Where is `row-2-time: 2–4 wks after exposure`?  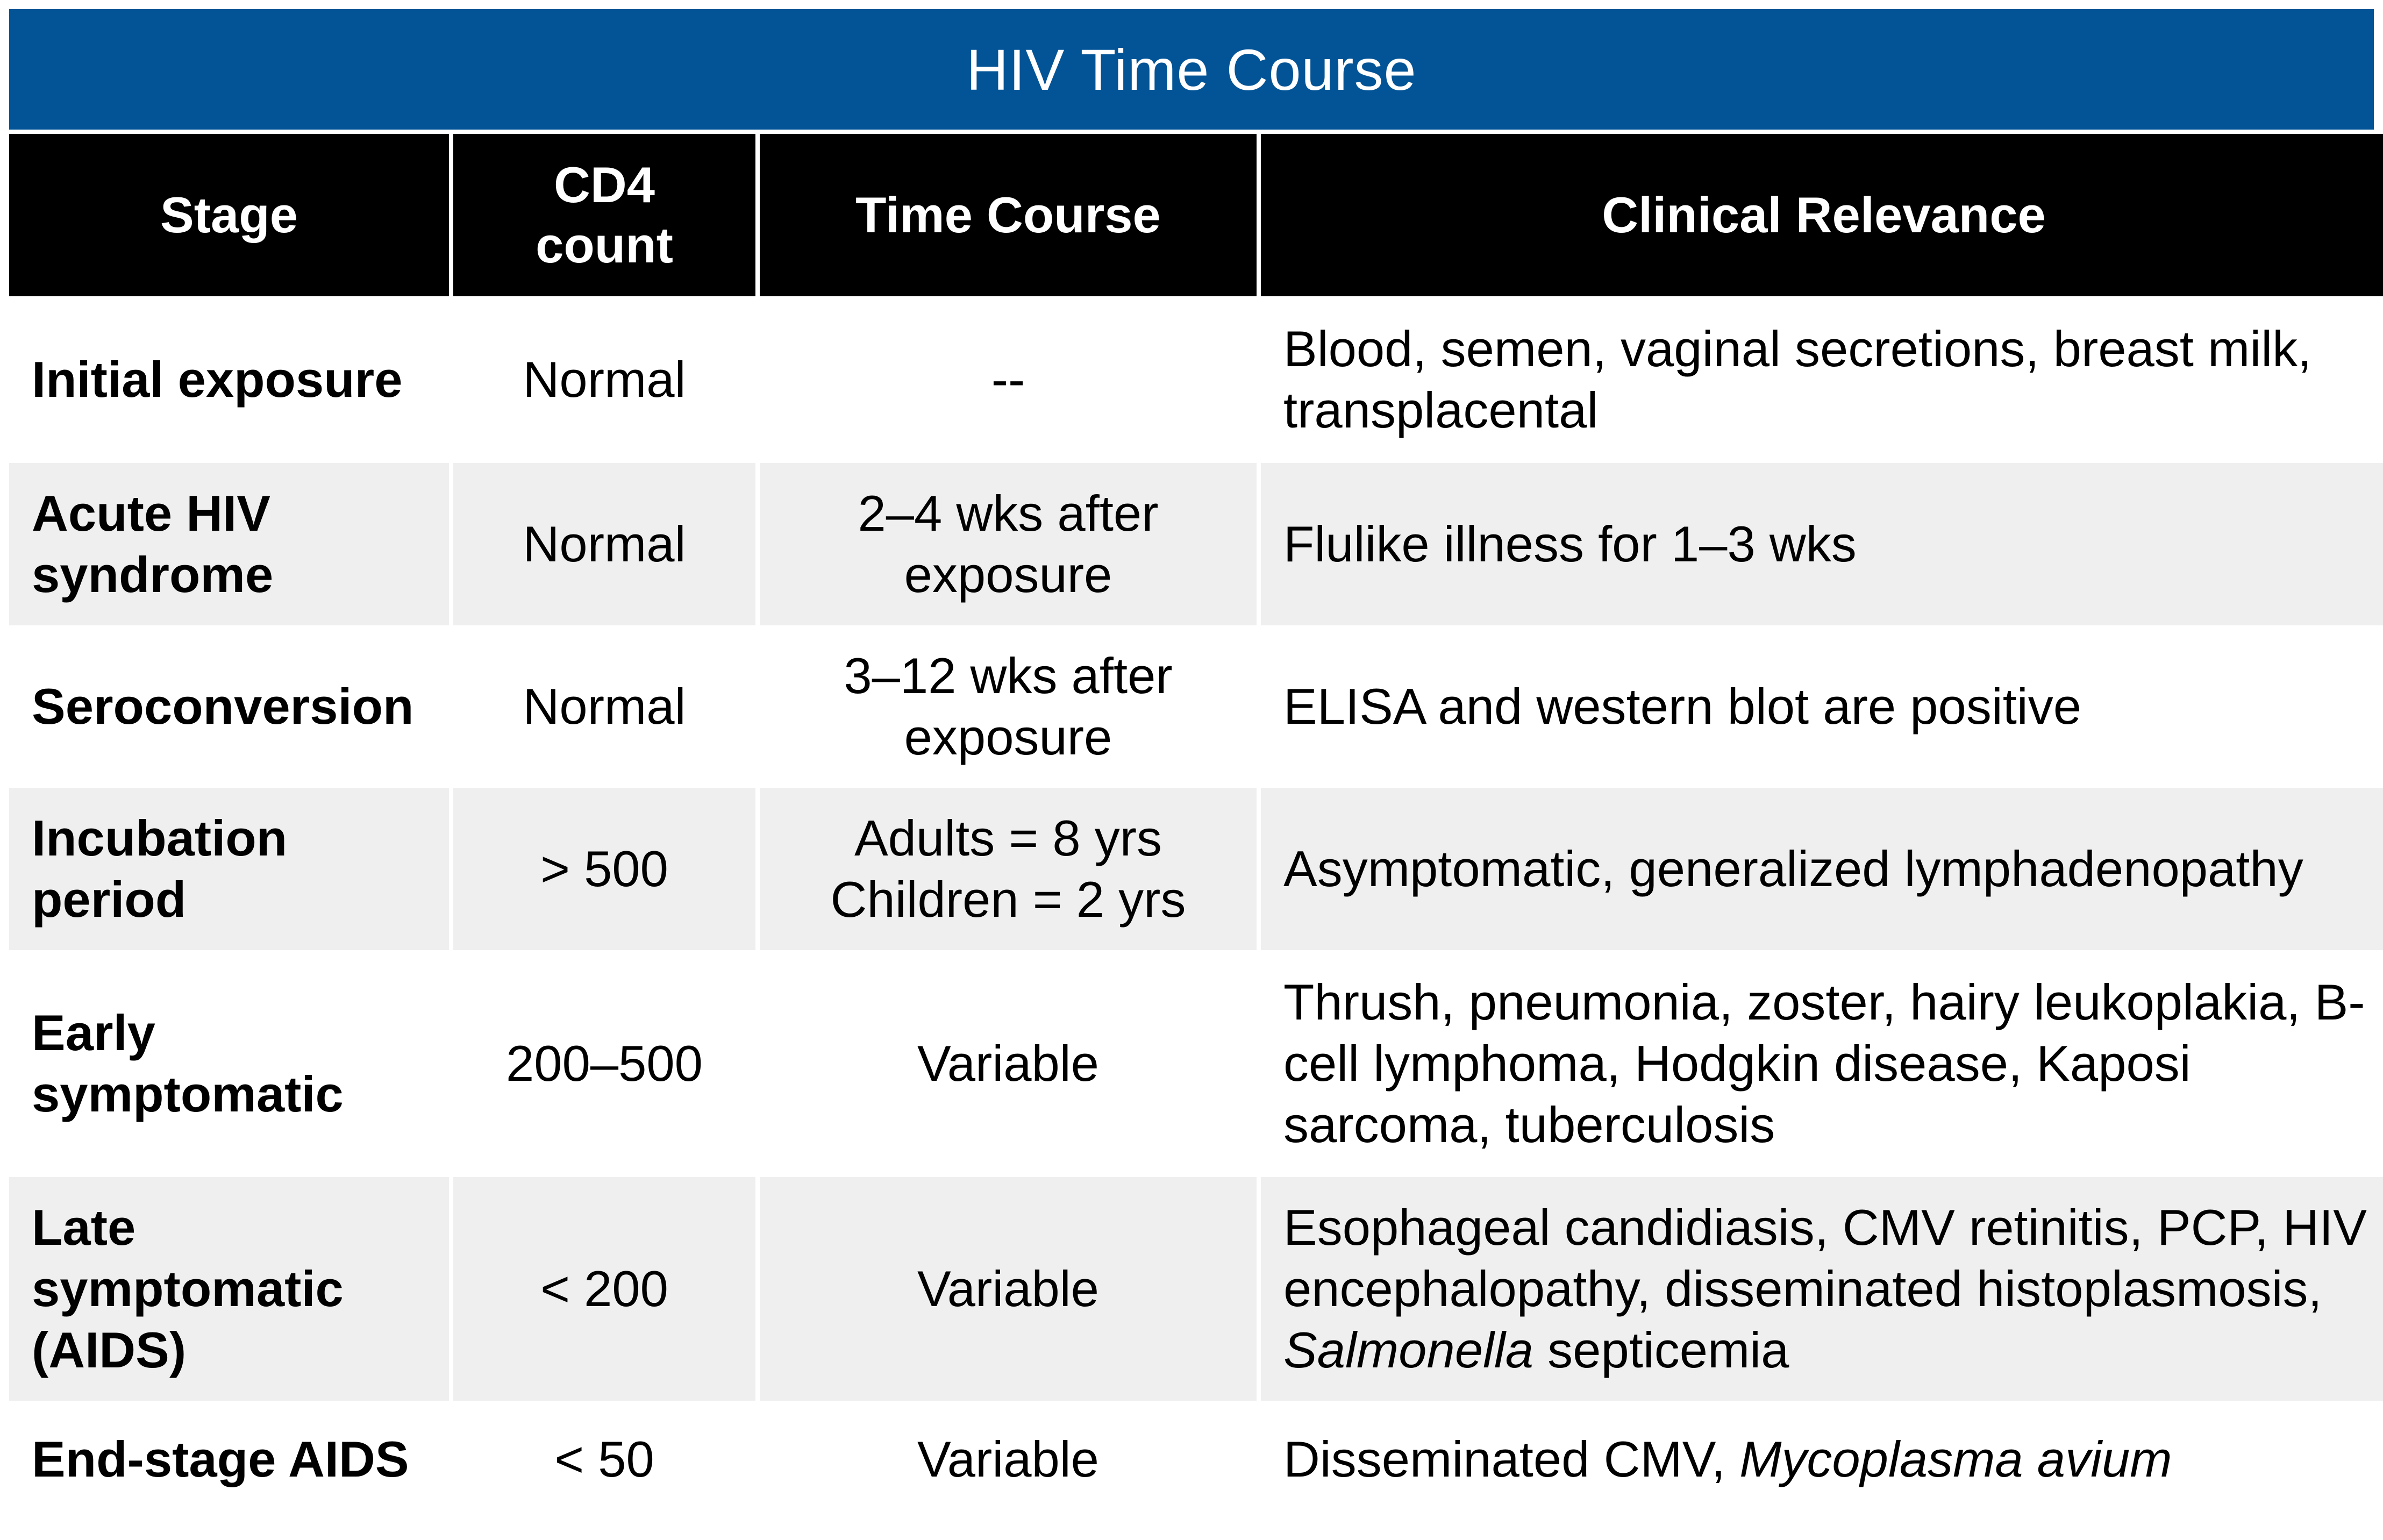
row-2-time: 2–4 wks after exposure is located at coordinates (1008, 544).